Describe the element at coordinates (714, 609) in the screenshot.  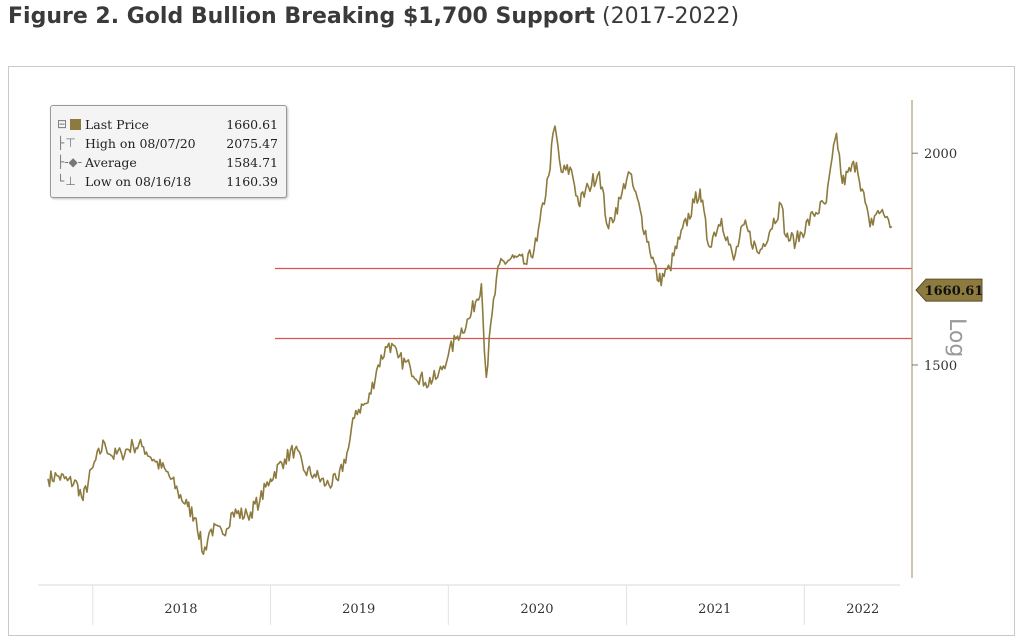
I see `x-tick-label: 2021` at that location.